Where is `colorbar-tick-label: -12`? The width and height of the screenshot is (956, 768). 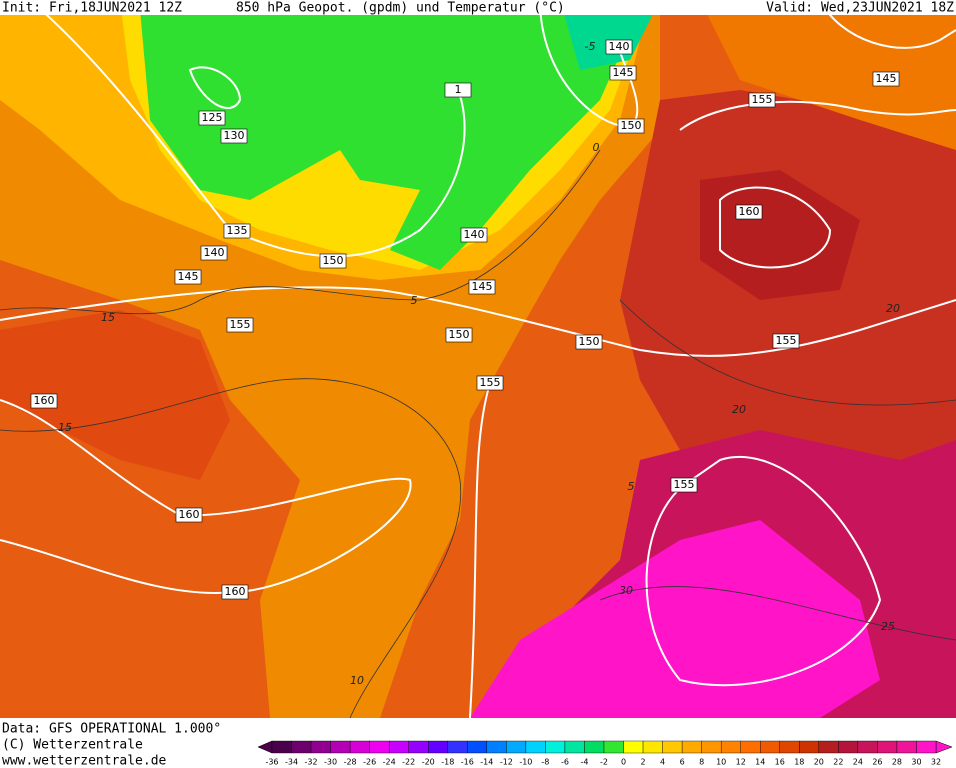
colorbar-tick-label: -12 is located at coordinates (506, 762).